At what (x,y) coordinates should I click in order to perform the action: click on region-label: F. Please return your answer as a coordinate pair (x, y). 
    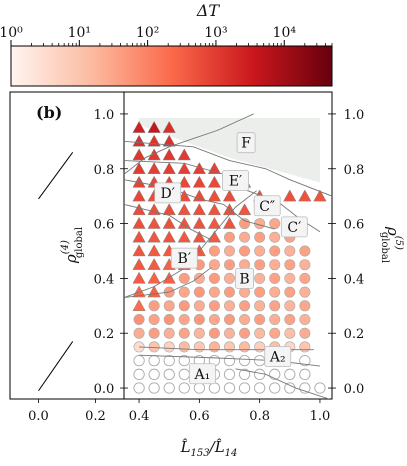
    Looking at the image, I should click on (246, 143).